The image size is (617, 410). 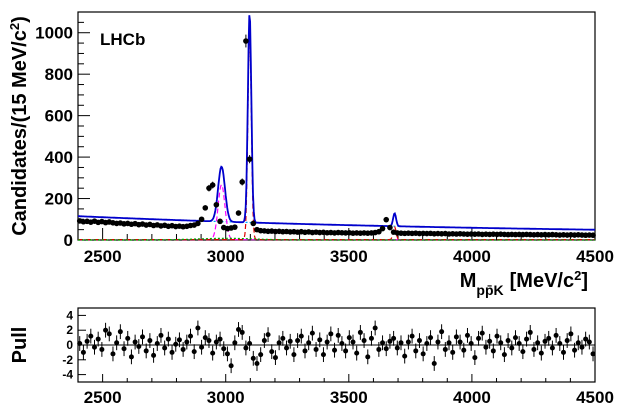 What do you see at coordinates (59, 157) in the screenshot?
I see `main-y-tick-label: 400` at bounding box center [59, 157].